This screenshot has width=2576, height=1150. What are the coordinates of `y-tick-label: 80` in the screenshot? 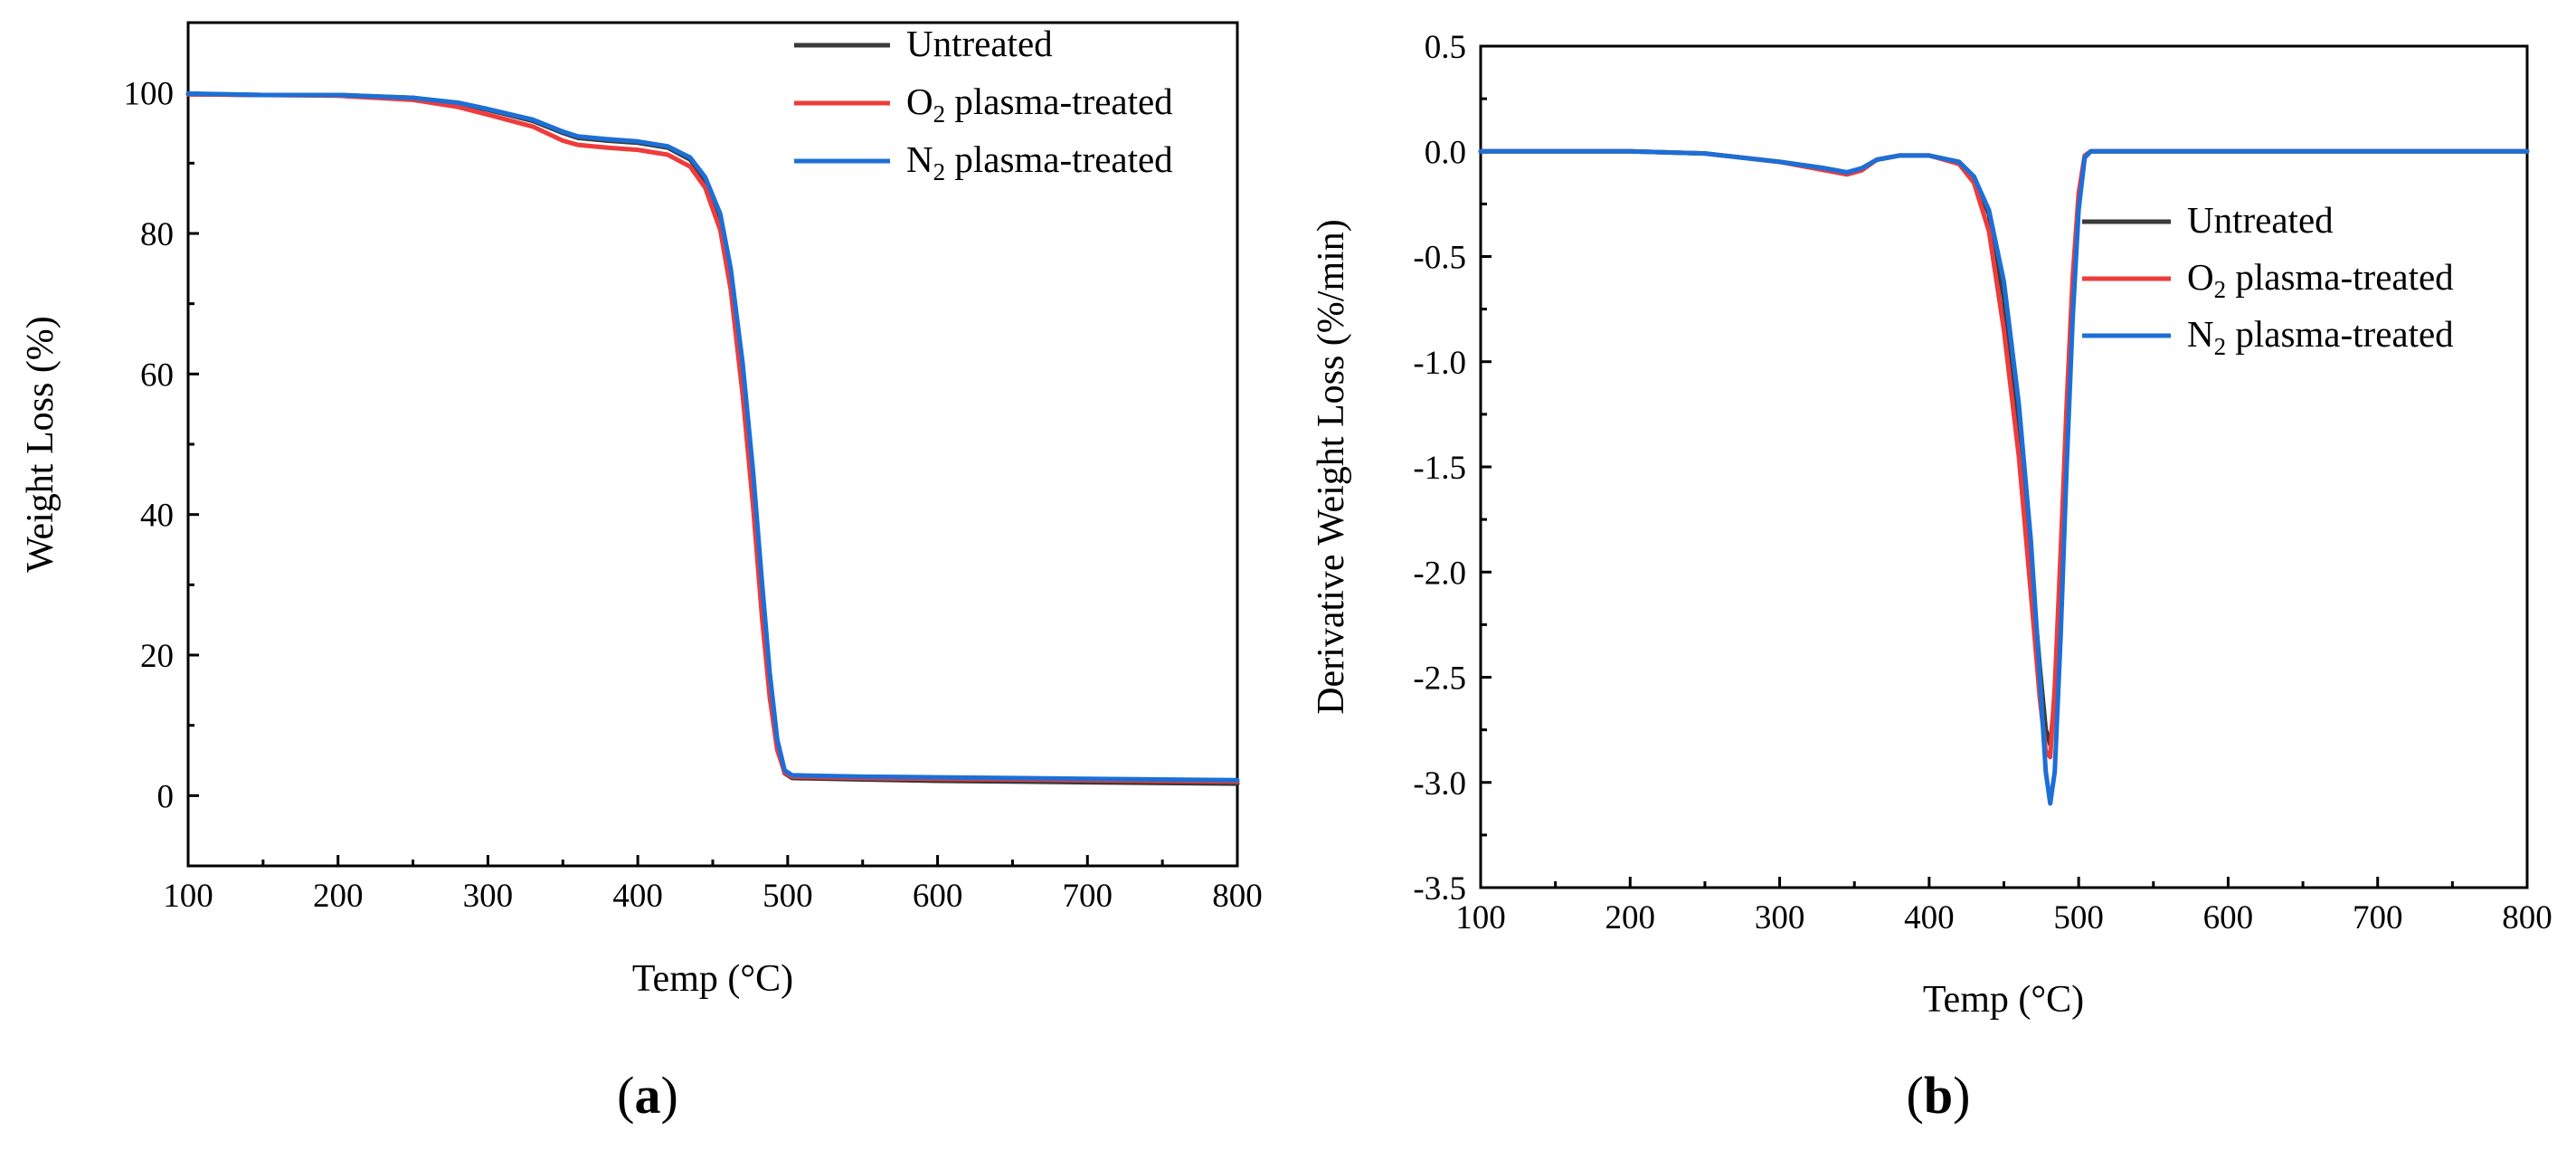 It's located at (157, 235).